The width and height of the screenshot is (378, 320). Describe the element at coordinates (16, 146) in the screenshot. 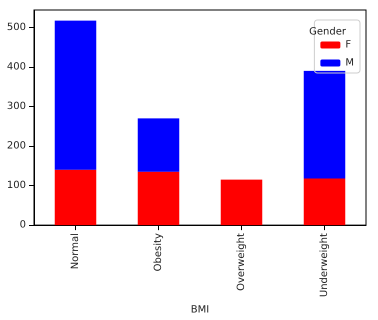

I see `y-tick-label: 200` at that location.